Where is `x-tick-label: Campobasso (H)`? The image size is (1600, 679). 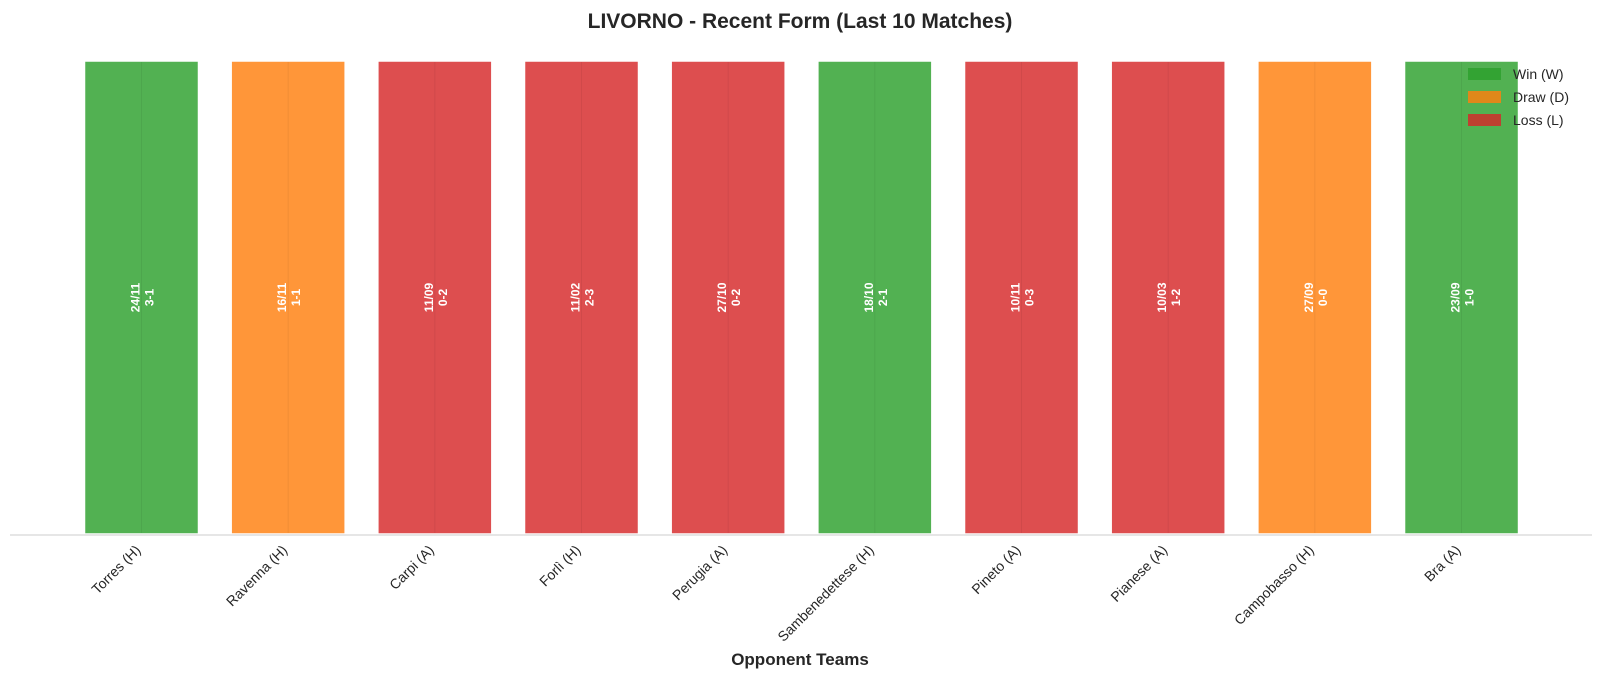 x-tick-label: Campobasso (H) is located at coordinates (1274, 585).